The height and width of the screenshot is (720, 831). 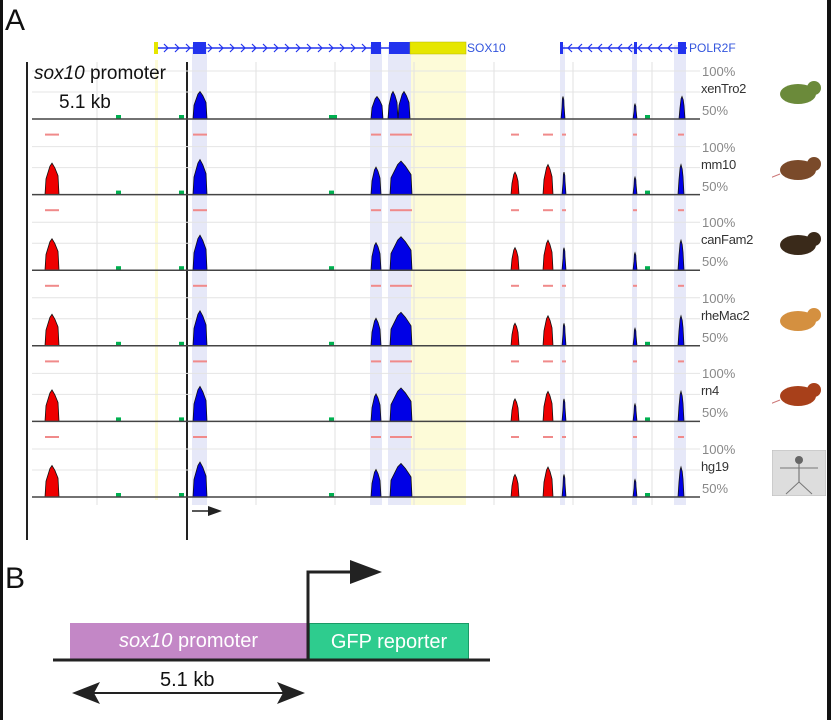 I want to click on promoter-box-gene: sox10, so click(x=146, y=640).